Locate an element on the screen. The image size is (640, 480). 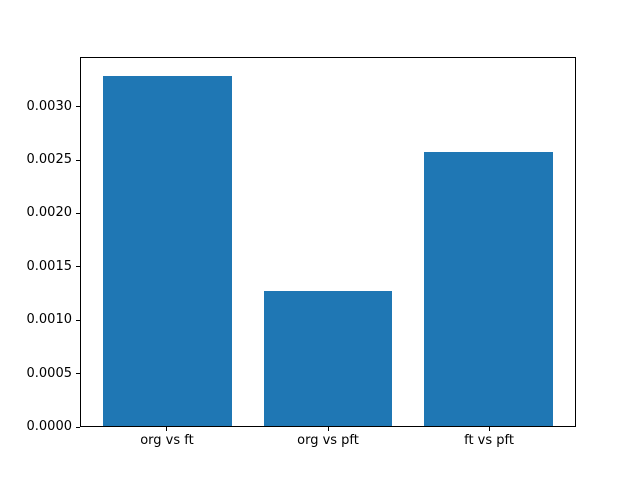
y-tick-label: 0.0020 is located at coordinates (49, 213).